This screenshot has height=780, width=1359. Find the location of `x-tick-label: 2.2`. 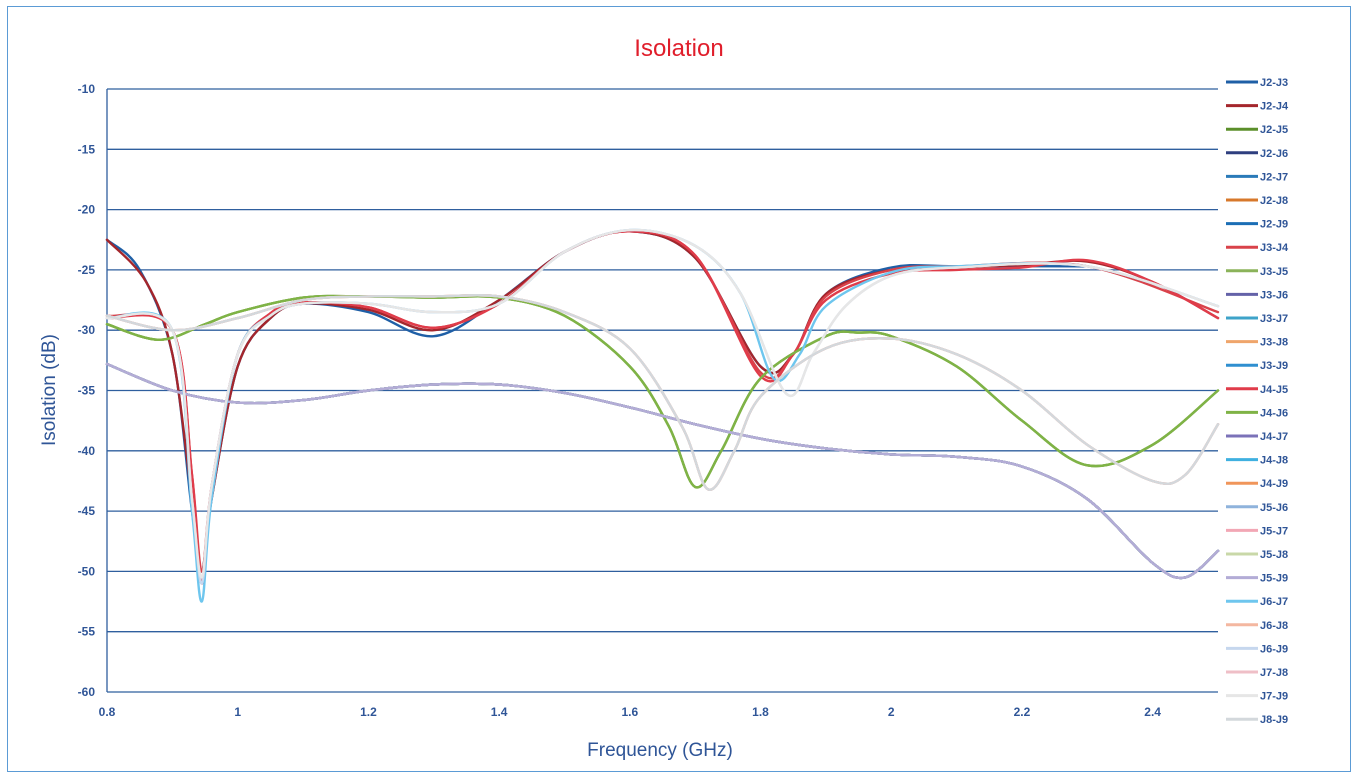

x-tick-label: 2.2 is located at coordinates (1022, 712).